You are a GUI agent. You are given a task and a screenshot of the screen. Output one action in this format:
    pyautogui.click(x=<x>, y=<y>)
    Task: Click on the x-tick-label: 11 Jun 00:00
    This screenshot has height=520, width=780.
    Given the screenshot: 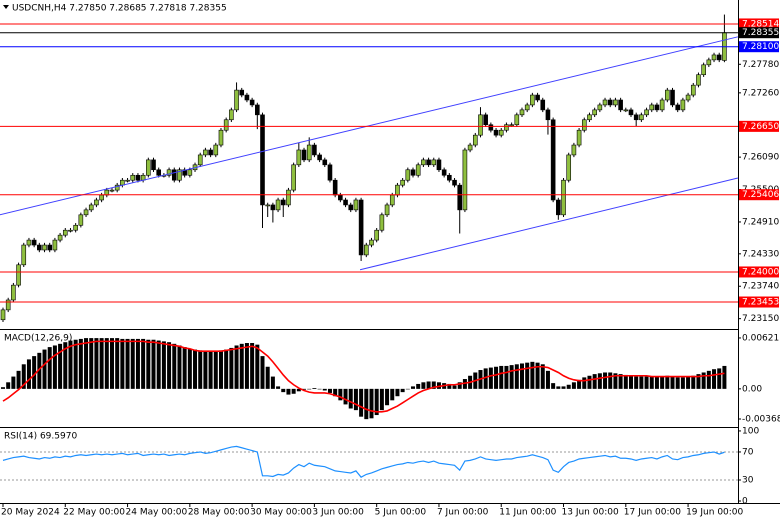 What is the action you would take?
    pyautogui.click(x=527, y=513)
    